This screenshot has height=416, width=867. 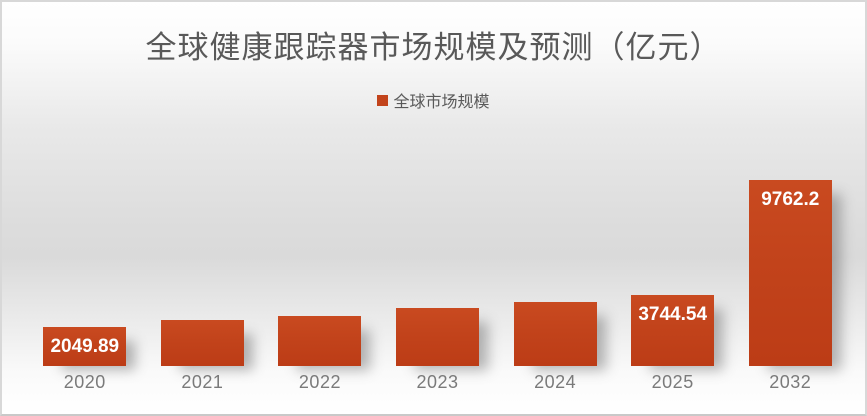 What do you see at coordinates (673, 330) in the screenshot?
I see `bar-2025: 3744.54` at bounding box center [673, 330].